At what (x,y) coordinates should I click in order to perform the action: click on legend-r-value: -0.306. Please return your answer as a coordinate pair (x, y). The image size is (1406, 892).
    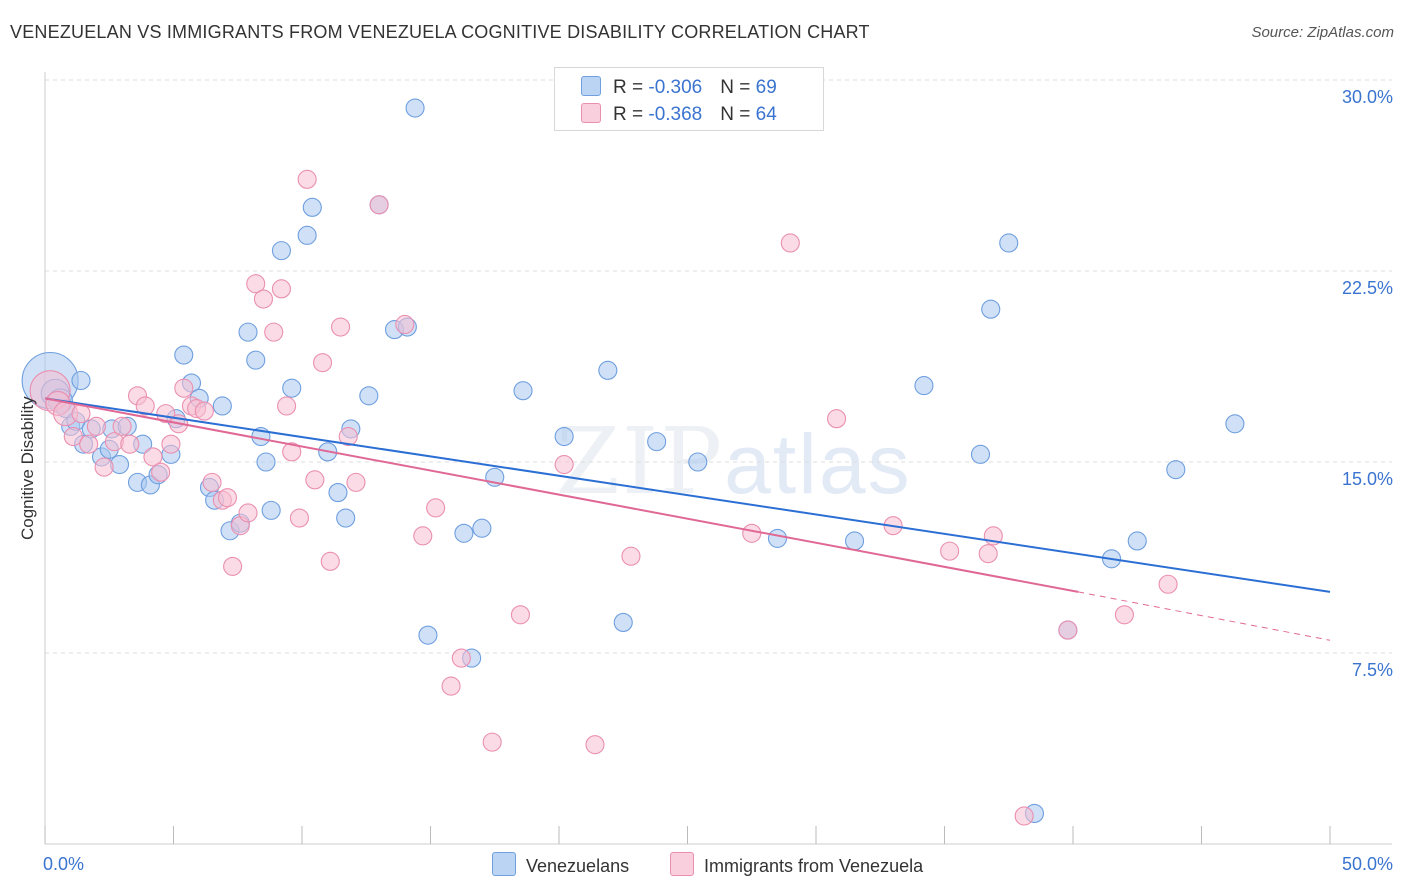
    Looking at the image, I should click on (675, 87).